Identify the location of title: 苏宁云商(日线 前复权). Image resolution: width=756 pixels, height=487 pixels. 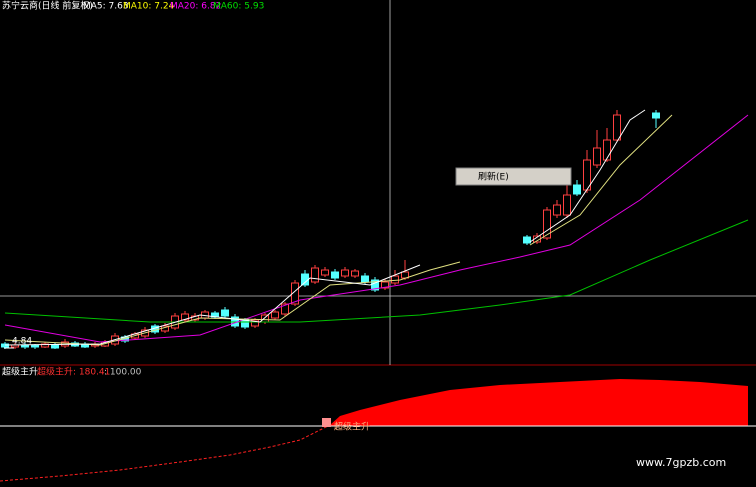
(47, 6).